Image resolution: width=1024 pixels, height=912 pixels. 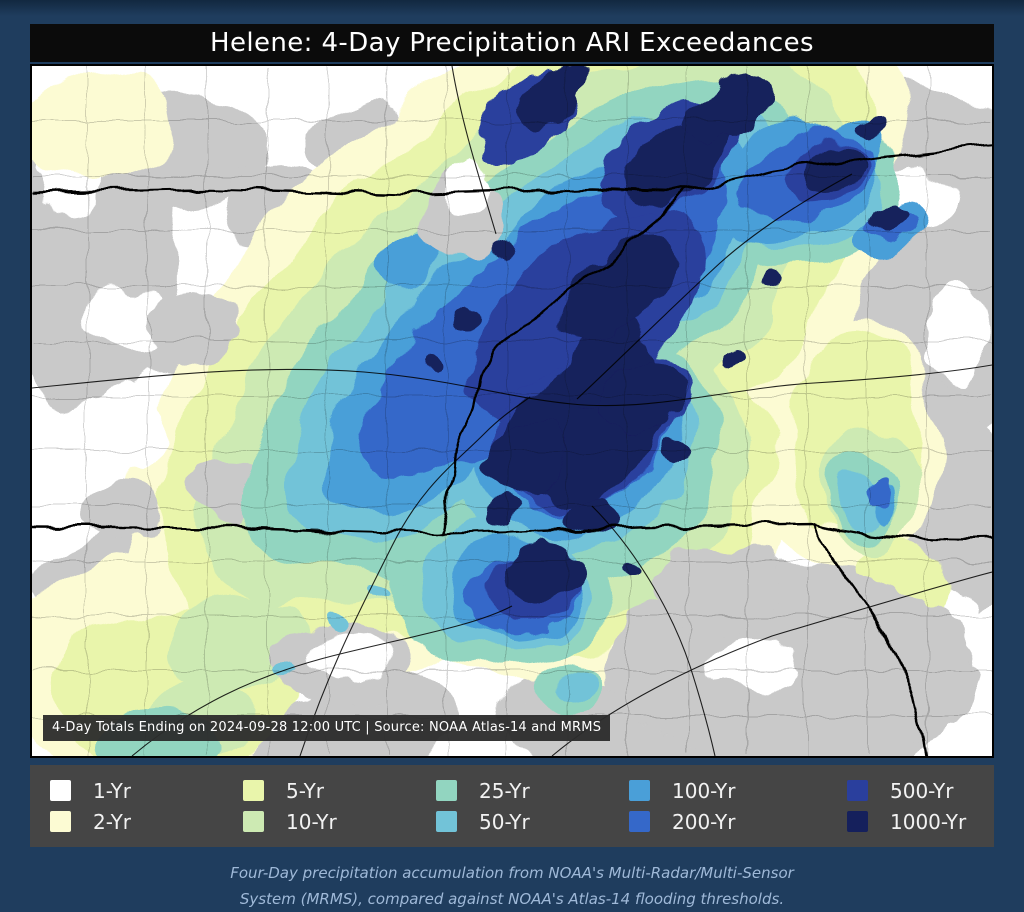 I want to click on legend-swatch-25yr, so click(x=446, y=790).